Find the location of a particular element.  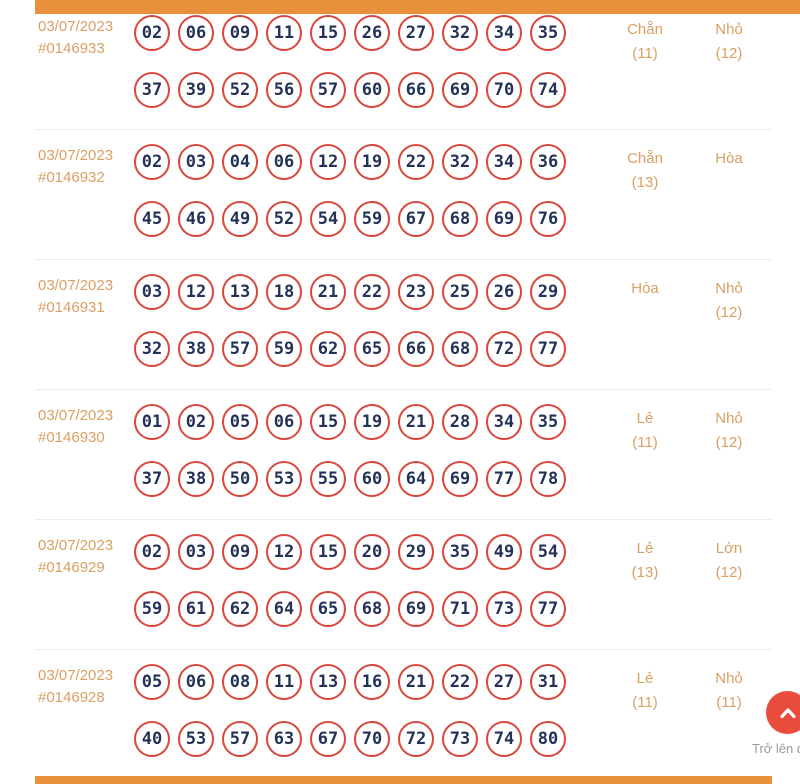

keno-number-ball: 04 is located at coordinates (240, 162).